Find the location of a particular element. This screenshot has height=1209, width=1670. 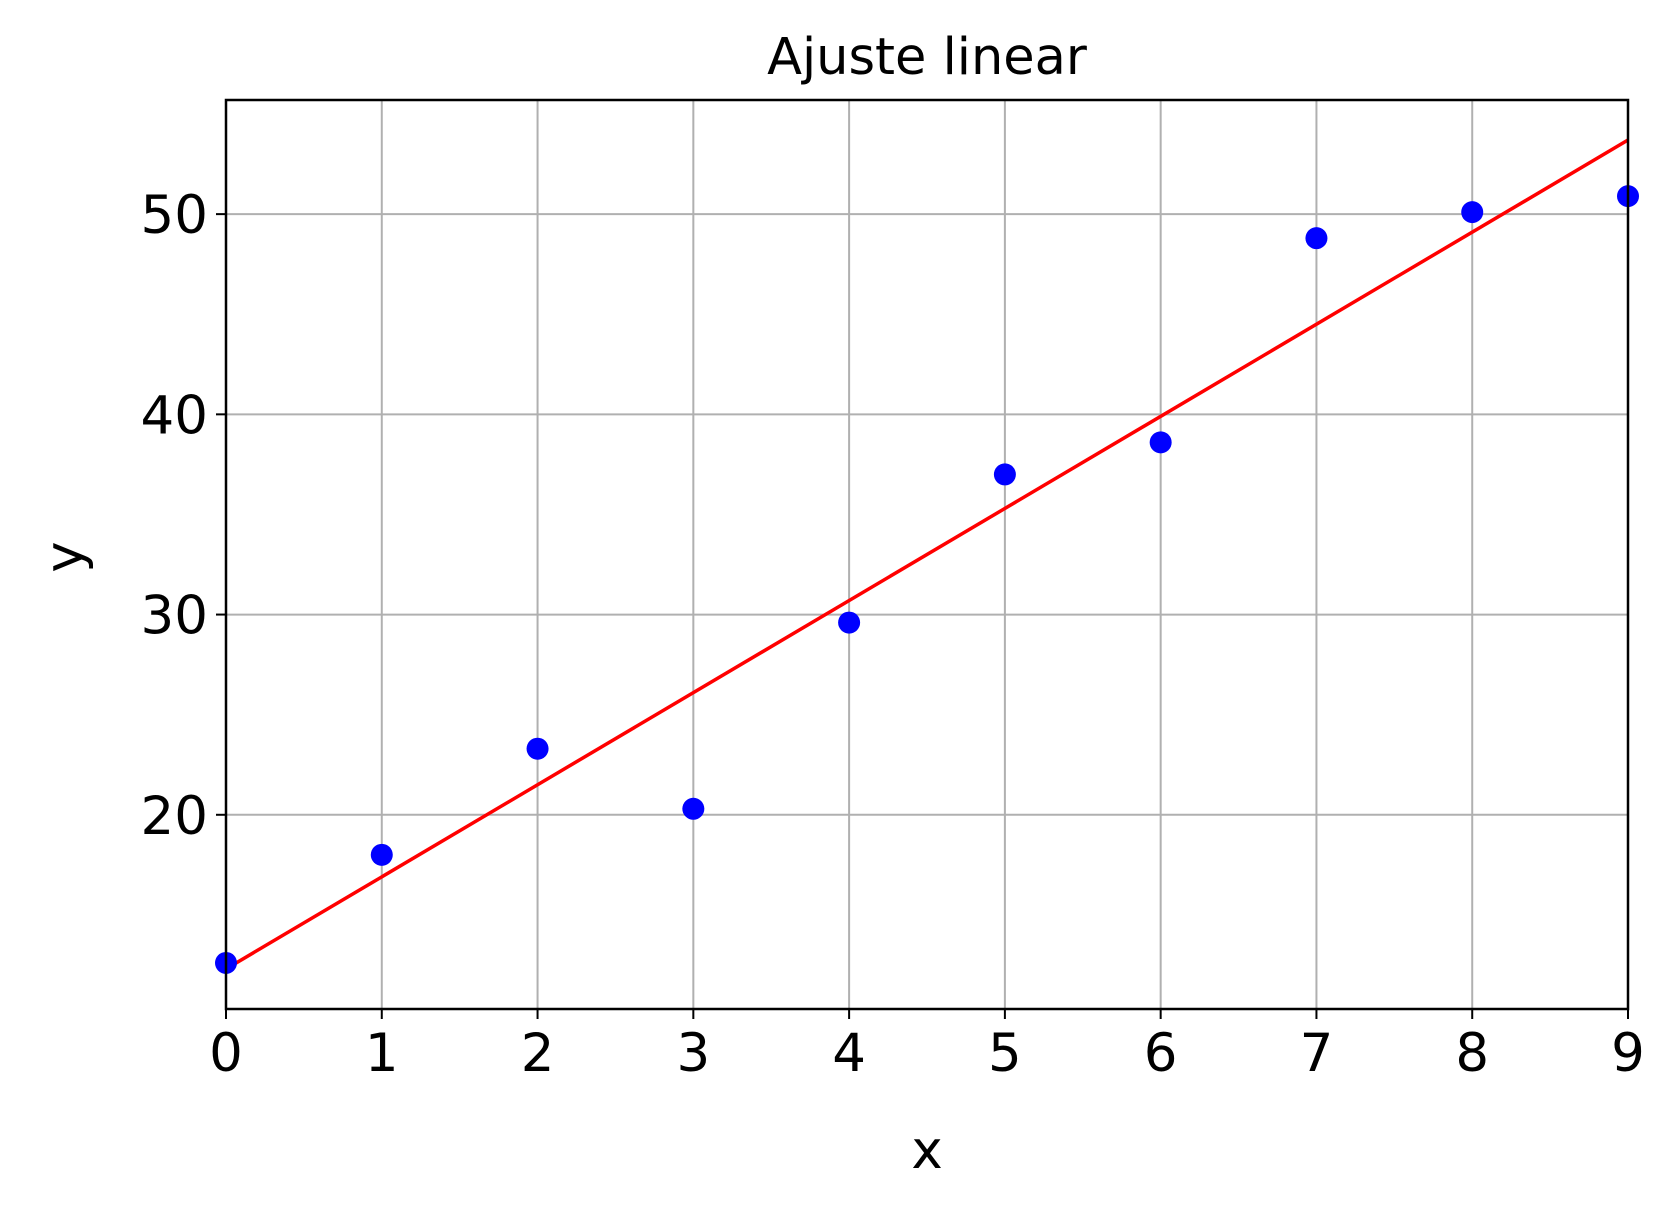

x-axis-label: x is located at coordinates (926, 1150).